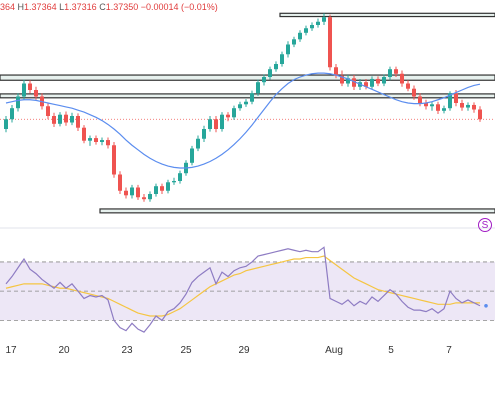 Image resolution: width=495 pixels, height=400 pixels. What do you see at coordinates (485, 225) in the screenshot?
I see `tradingview-logo-icon: S` at bounding box center [485, 225].